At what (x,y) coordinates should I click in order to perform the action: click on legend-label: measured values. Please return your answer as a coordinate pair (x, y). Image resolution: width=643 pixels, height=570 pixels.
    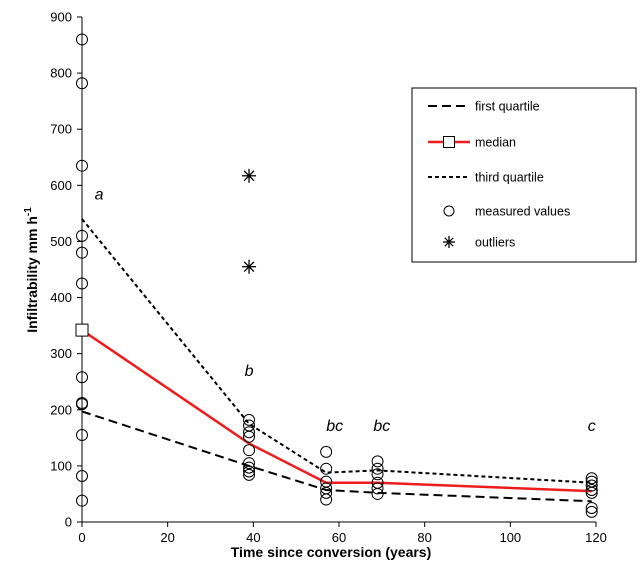
    Looking at the image, I should click on (522, 212).